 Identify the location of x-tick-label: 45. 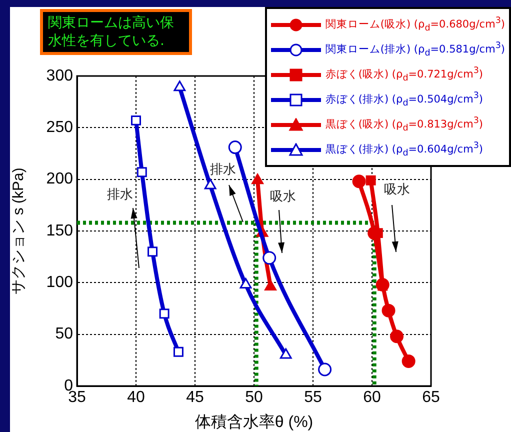
(195, 397).